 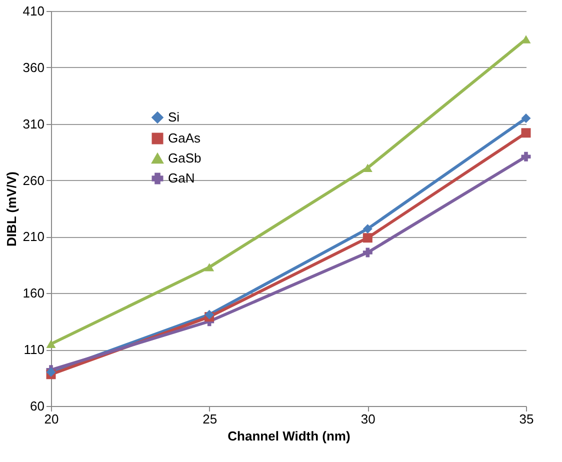 What do you see at coordinates (51, 419) in the screenshot?
I see `x-tick-label: 20` at bounding box center [51, 419].